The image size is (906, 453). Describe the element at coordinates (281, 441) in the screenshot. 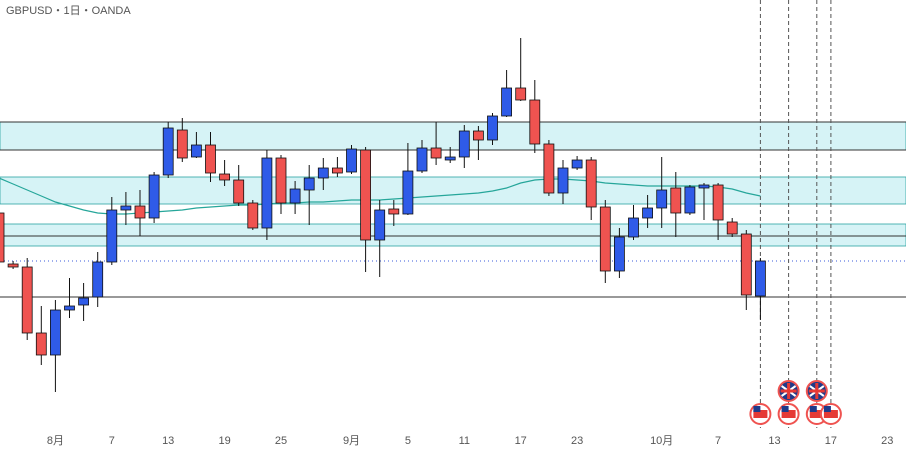

I see `x-tick-label: 25` at that location.